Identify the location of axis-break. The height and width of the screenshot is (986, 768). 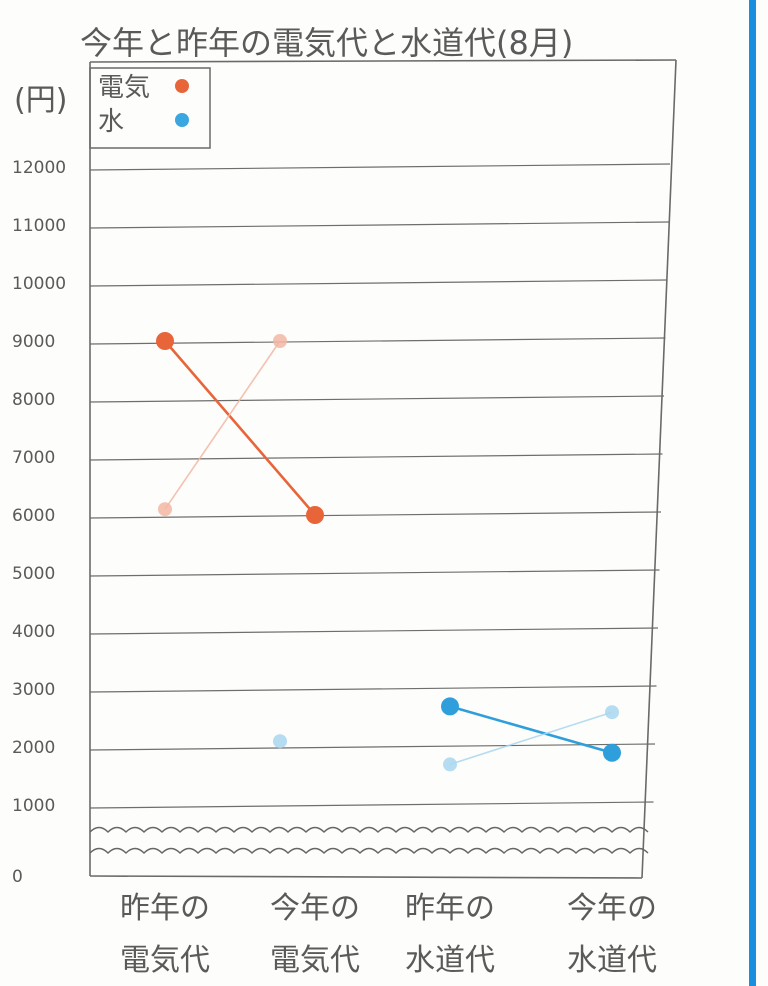
(369, 840).